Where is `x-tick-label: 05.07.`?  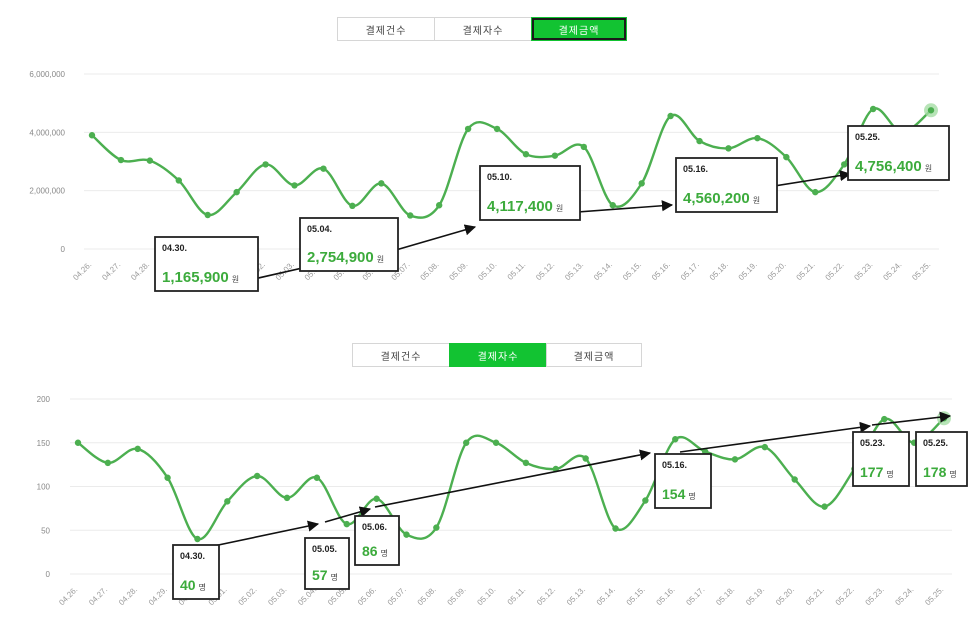
x-tick-label: 05.07. is located at coordinates (397, 596).